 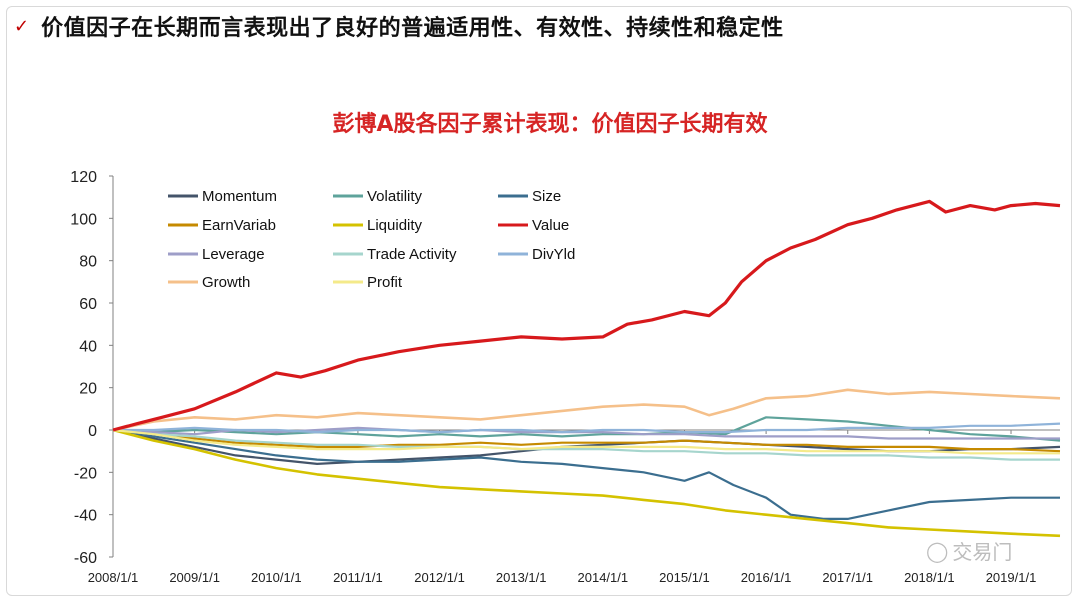 What do you see at coordinates (239, 196) in the screenshot?
I see `legend-label: Momentum` at bounding box center [239, 196].